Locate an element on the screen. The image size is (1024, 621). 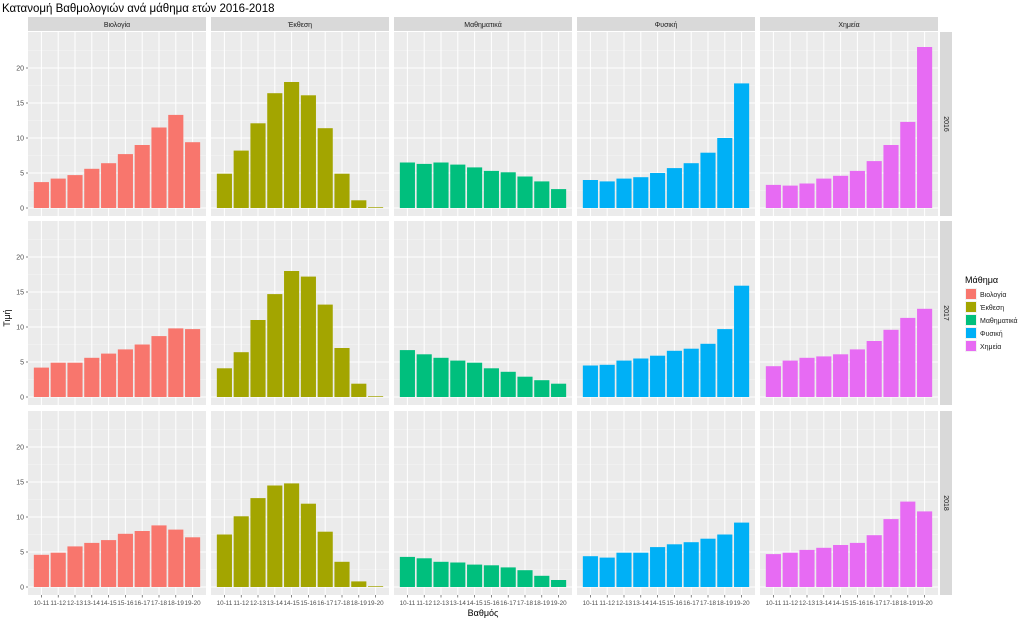
y-tick-label: 20 is located at coordinates (20, 448).